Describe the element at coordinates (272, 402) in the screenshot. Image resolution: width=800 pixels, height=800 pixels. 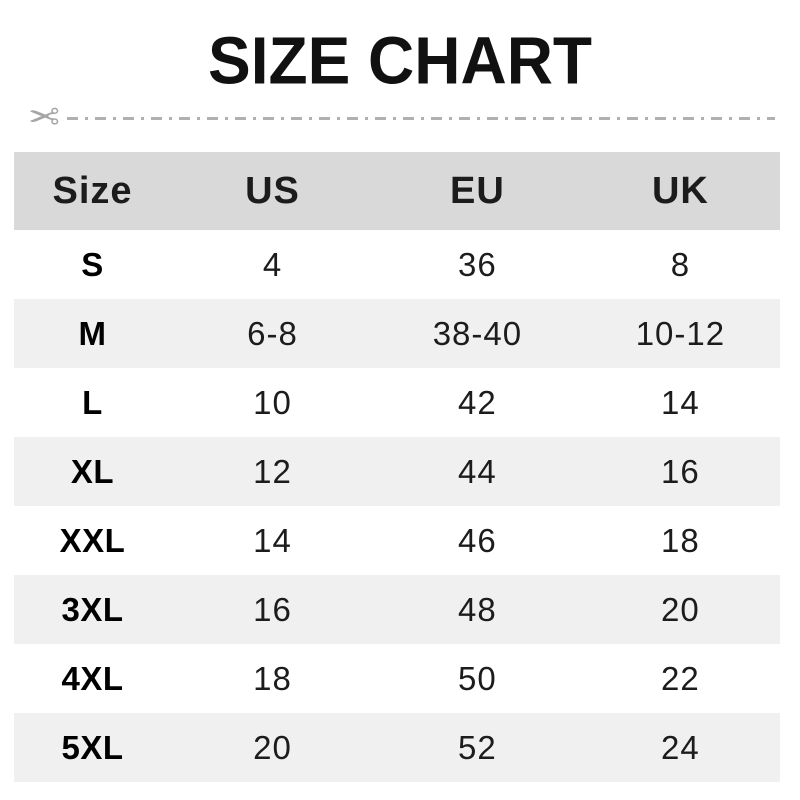
I see `us-value: 10` at that location.